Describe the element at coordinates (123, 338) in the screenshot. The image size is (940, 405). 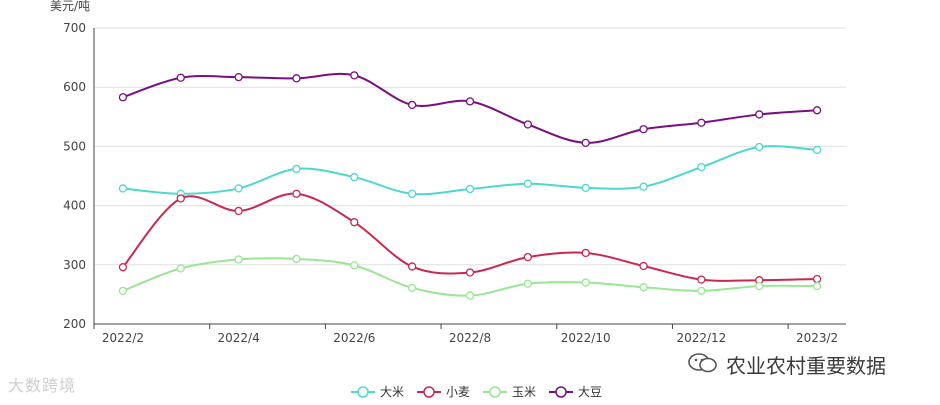
I see `x-tick-label: 2022/2` at that location.